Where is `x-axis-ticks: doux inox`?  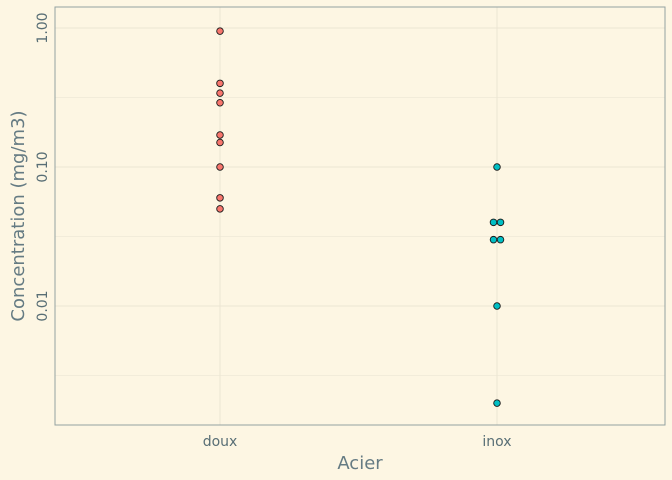
x-axis-ticks: doux inox is located at coordinates (357, 442).